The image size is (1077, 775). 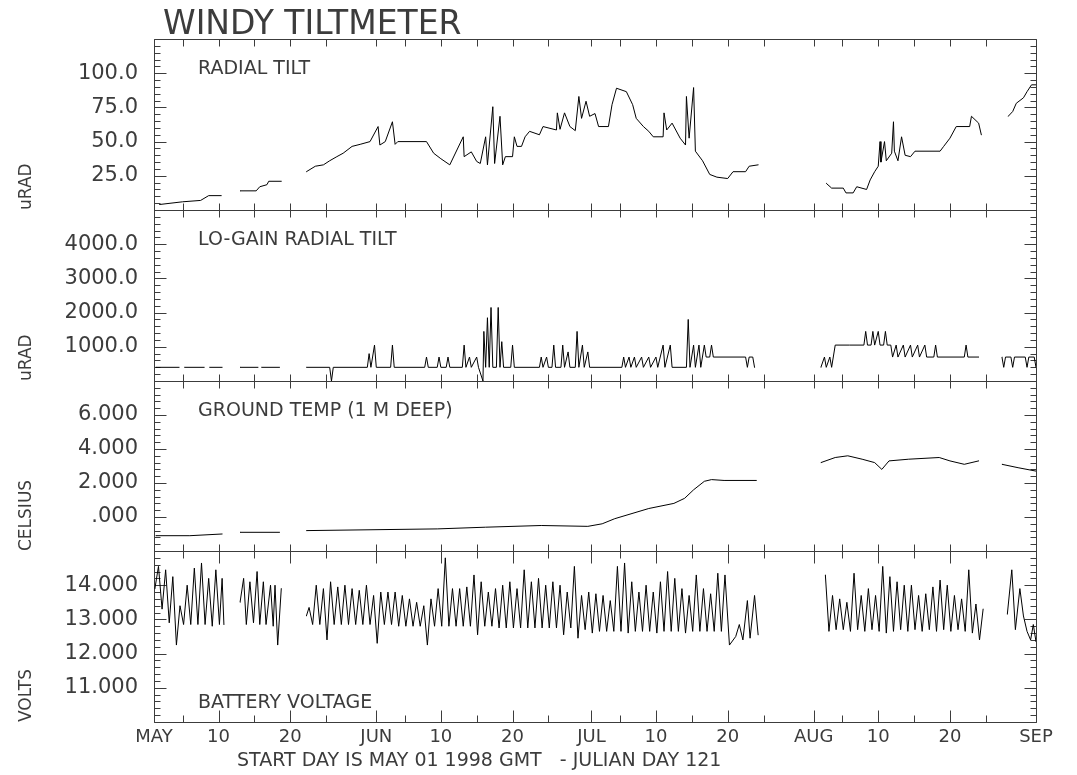 What do you see at coordinates (101, 345) in the screenshot?
I see `y-tick-label: 1000.0` at bounding box center [101, 345].